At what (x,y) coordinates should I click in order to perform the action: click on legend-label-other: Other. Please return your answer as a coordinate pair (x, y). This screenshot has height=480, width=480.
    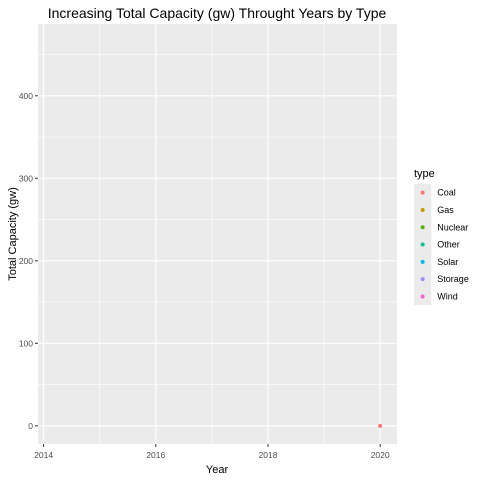
    Looking at the image, I should click on (448, 245).